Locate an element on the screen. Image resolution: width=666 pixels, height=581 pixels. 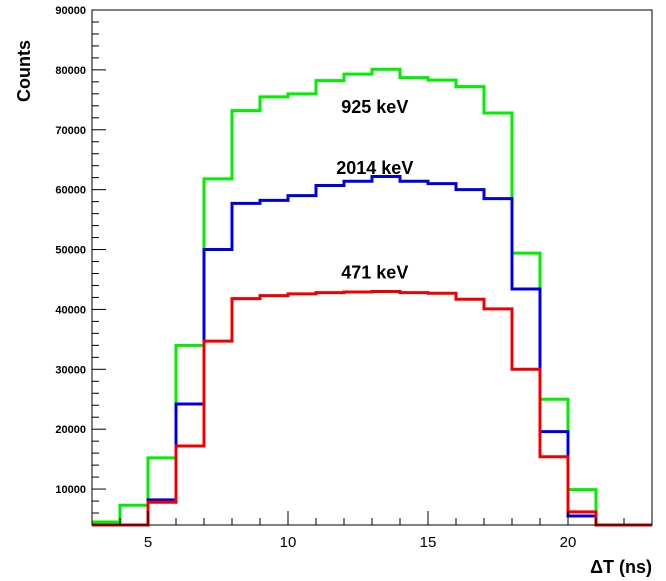
x-tick-label: 5 is located at coordinates (148, 542).